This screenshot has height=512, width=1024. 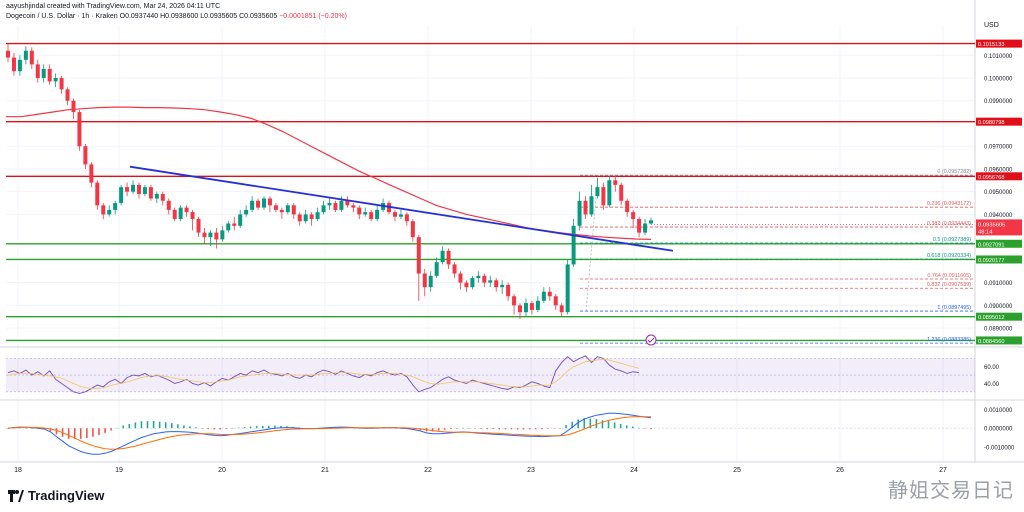 What do you see at coordinates (991, 318) in the screenshot?
I see `level-price-label: 0.0895012` at bounding box center [991, 318].